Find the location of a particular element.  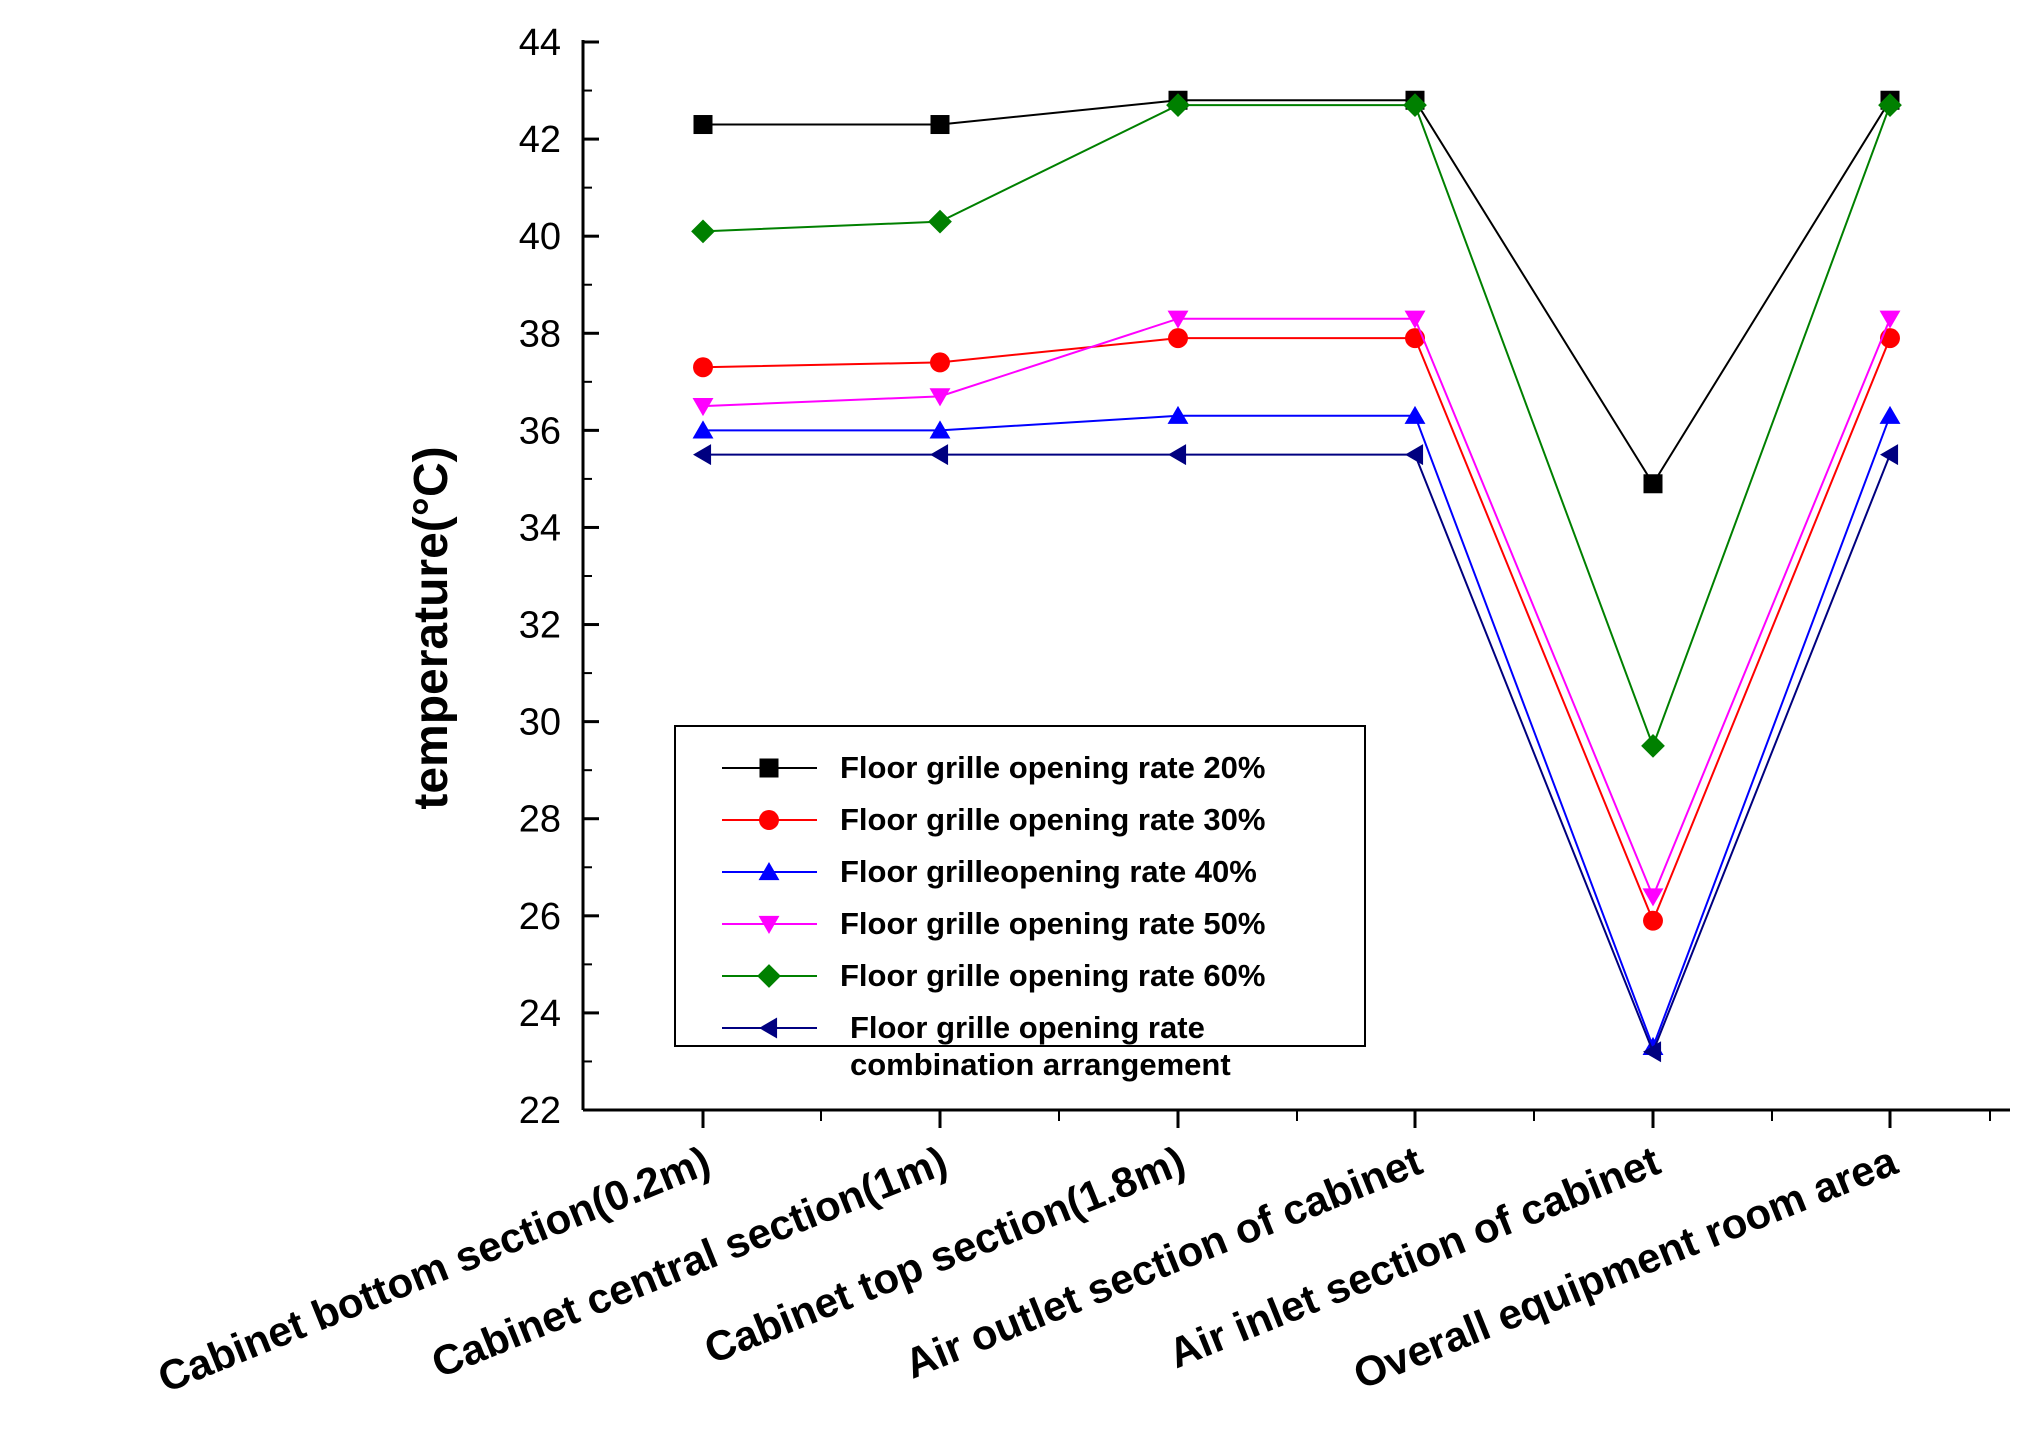

y-tick-label: 22 is located at coordinates (540, 1111).